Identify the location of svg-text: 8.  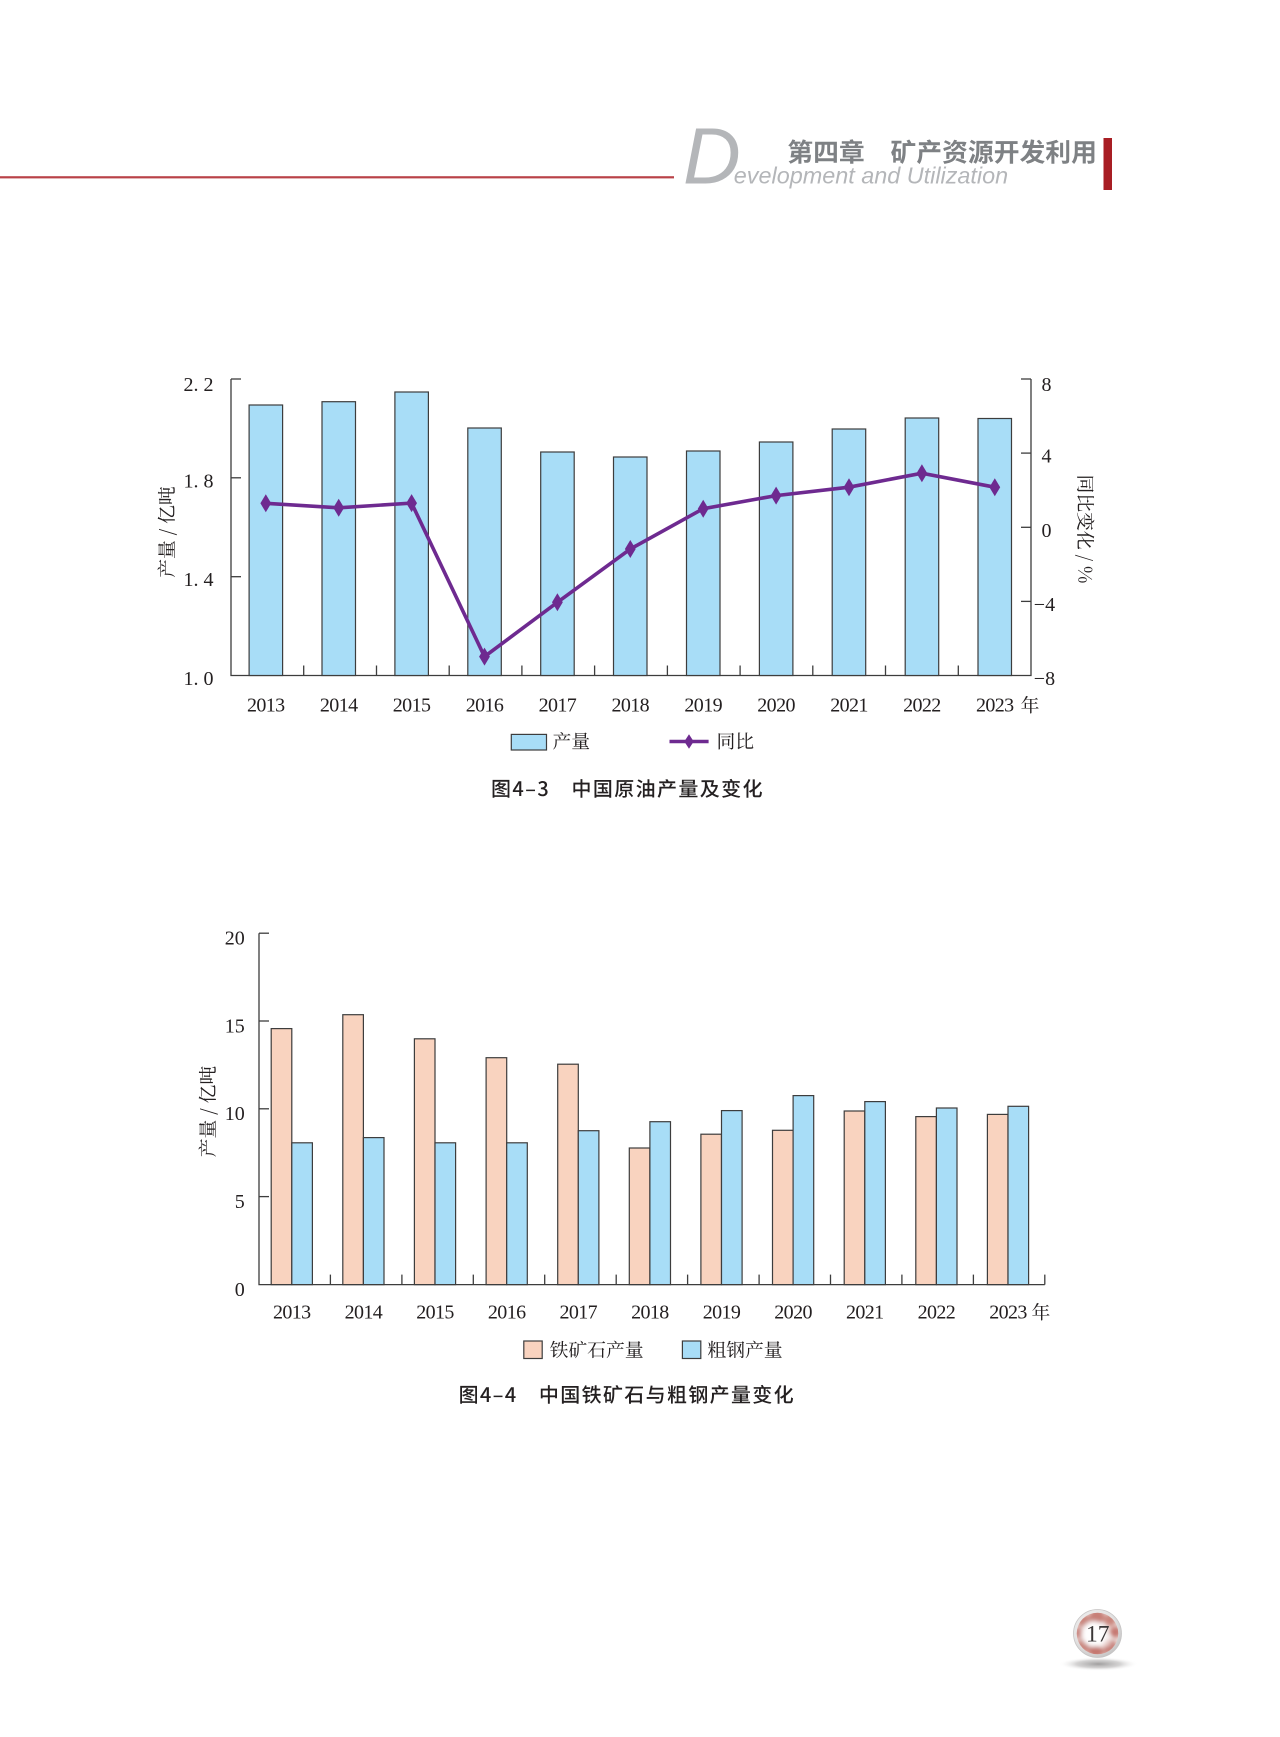
(1047, 385).